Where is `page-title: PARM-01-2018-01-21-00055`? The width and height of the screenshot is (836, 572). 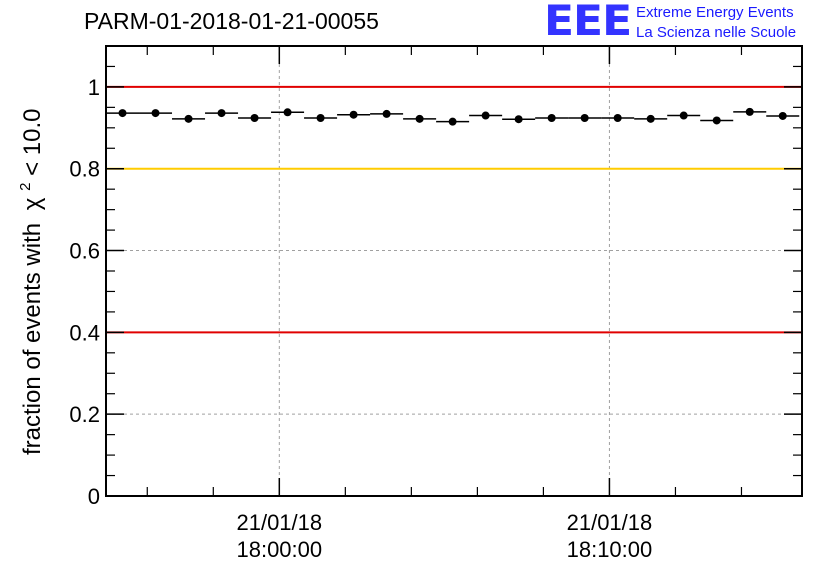
page-title: PARM-01-2018-01-21-00055 is located at coordinates (231, 21).